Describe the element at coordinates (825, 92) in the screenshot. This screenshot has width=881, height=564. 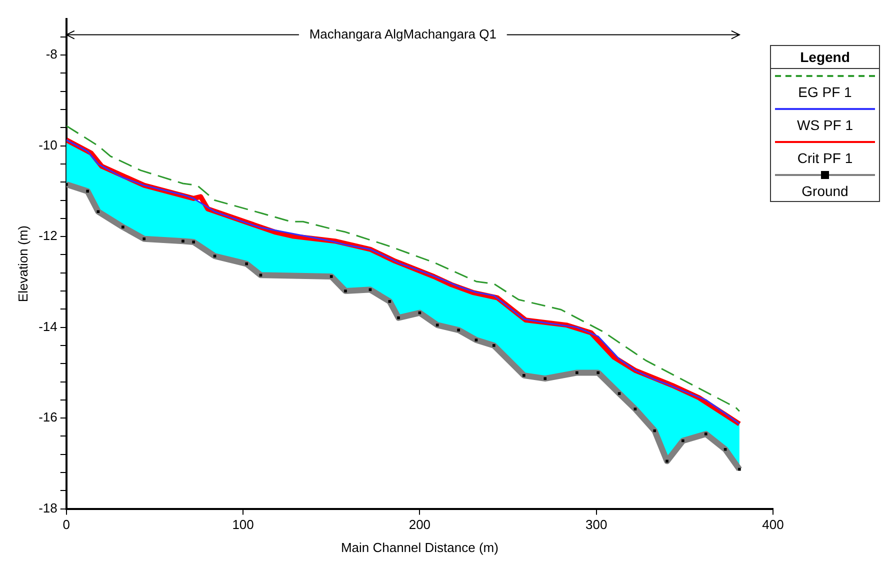
I see `text: EG PF 1` at that location.